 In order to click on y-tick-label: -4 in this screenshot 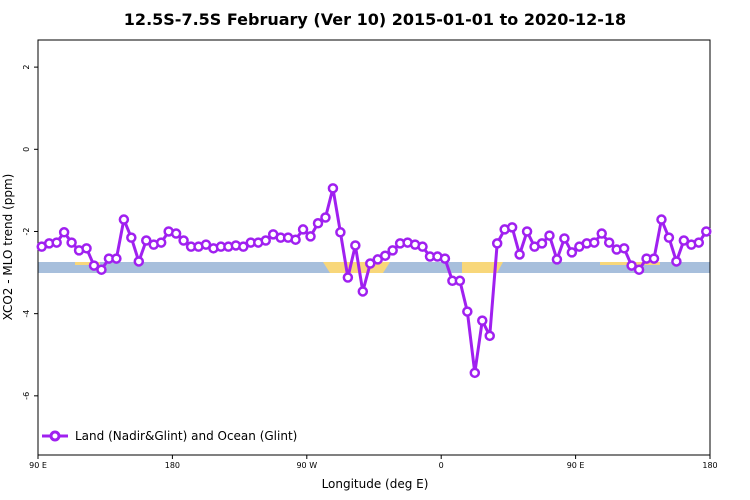, I will do `click(26, 314)`.